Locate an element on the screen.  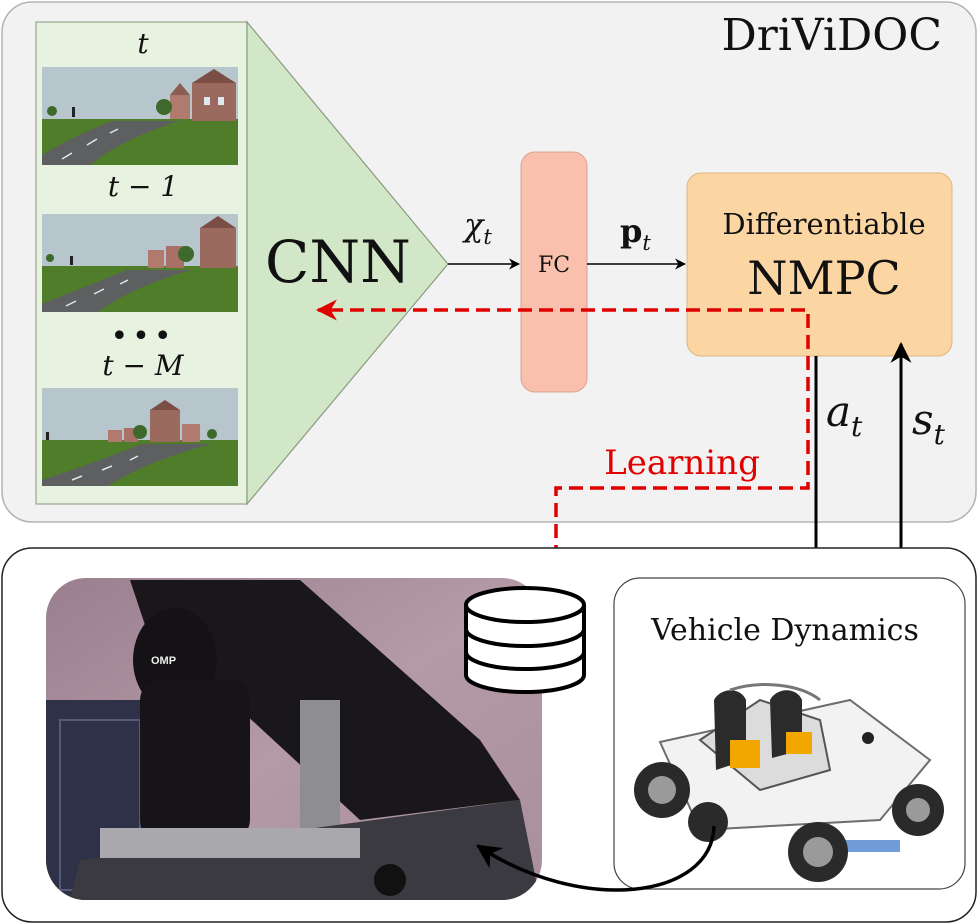
cnn-label: CNN is located at coordinates (338, 262).